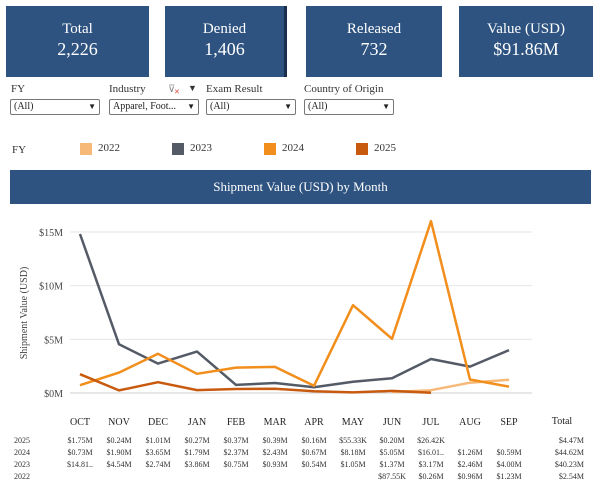 The image size is (600, 488). Describe the element at coordinates (470, 476) in the screenshot. I see `table-cell: $0.96M` at that location.